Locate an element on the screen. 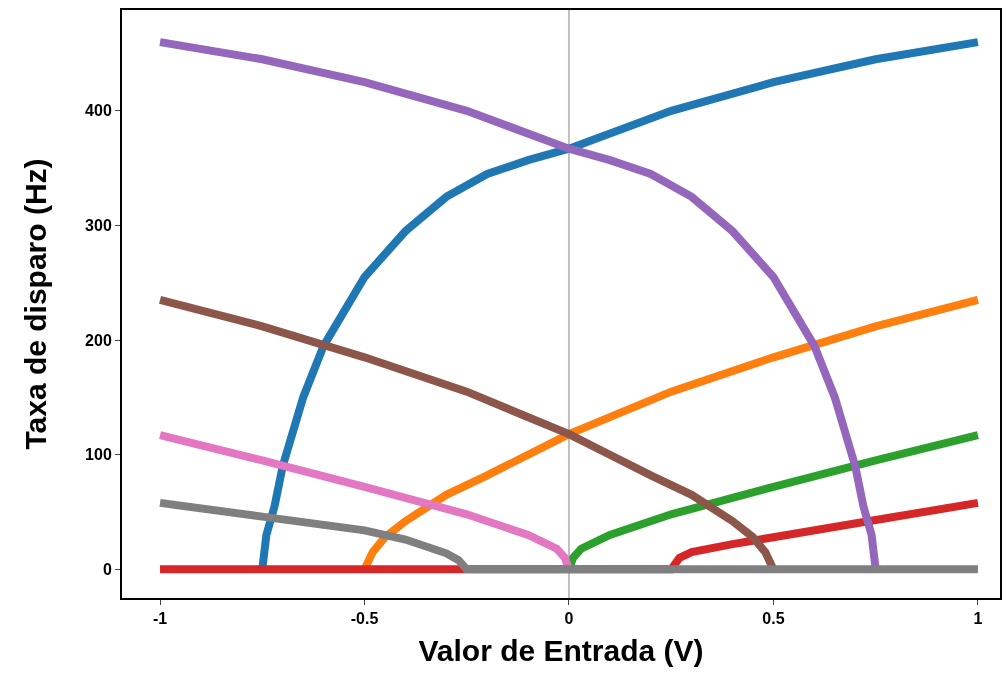 The width and height of the screenshot is (1006, 682). y-tick-label: 200 is located at coordinates (98, 340).